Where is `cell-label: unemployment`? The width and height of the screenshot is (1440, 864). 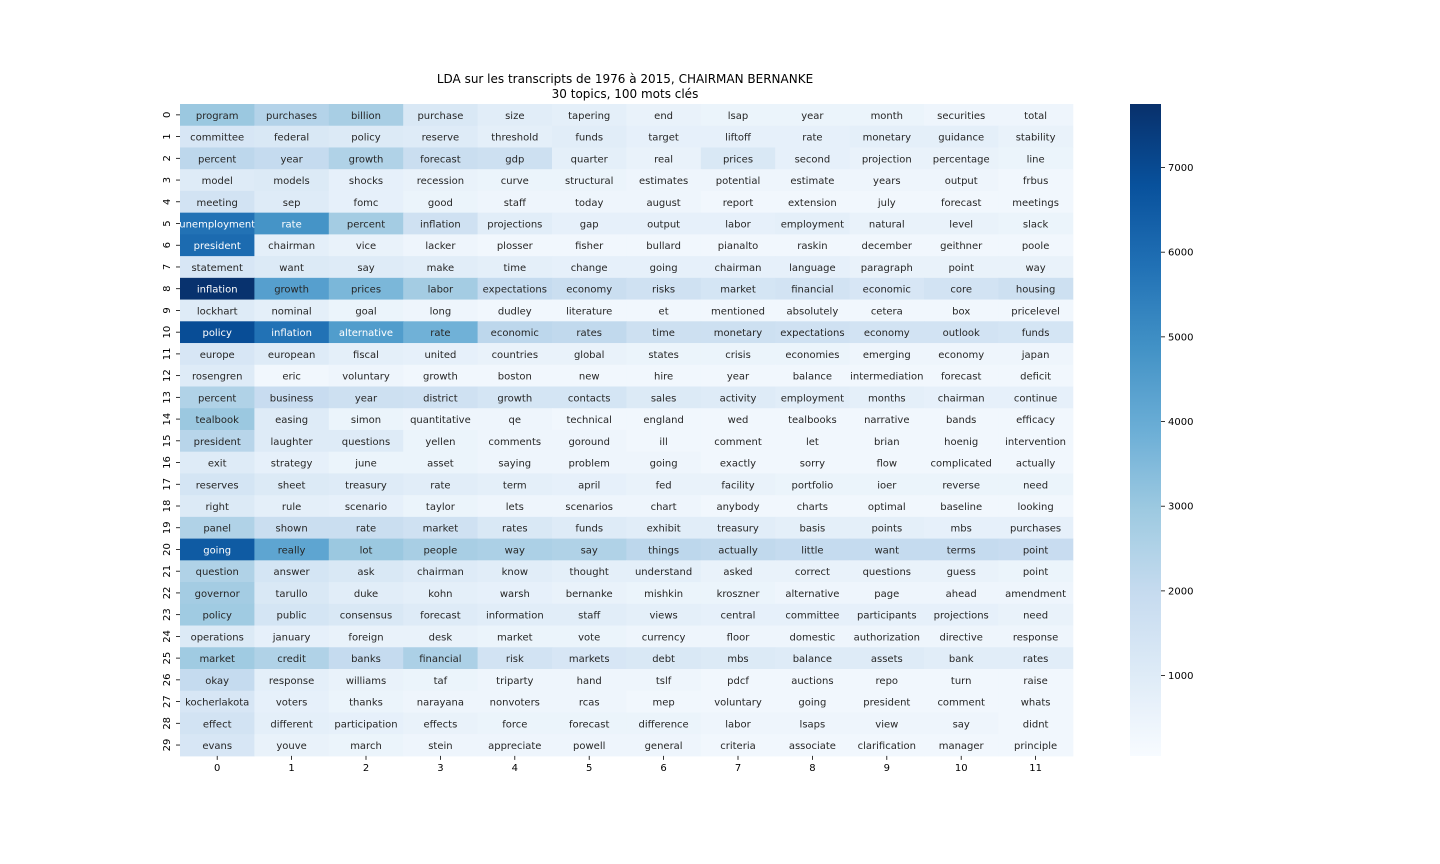
cell-label: unemployment is located at coordinates (217, 225).